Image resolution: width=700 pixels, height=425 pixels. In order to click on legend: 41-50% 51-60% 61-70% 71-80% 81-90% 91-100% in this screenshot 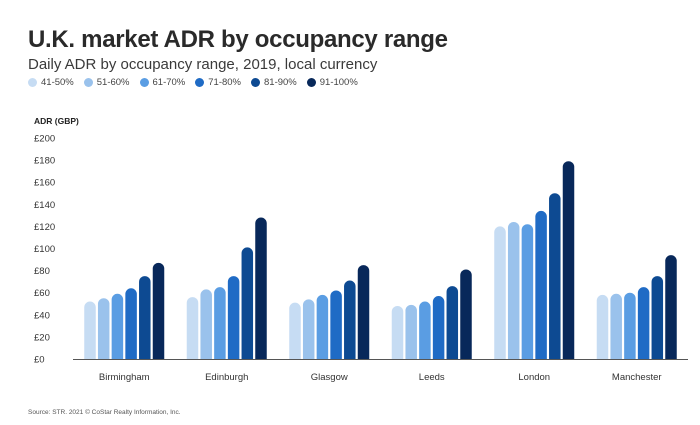, I will do `click(198, 82)`.